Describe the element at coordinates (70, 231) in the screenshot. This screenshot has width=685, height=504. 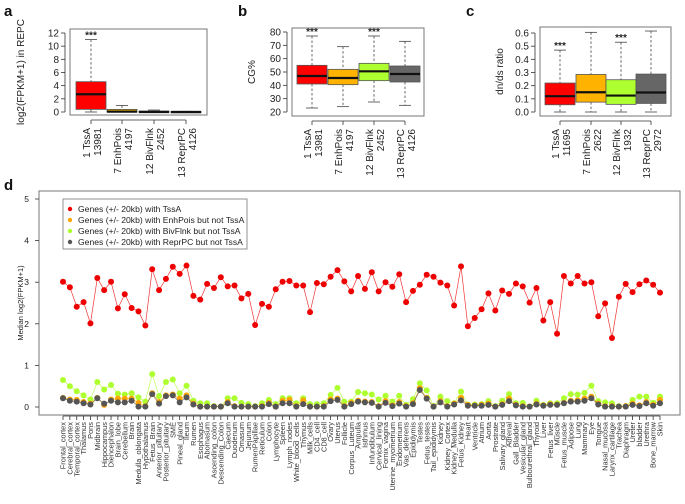
I see `legend-marker` at that location.